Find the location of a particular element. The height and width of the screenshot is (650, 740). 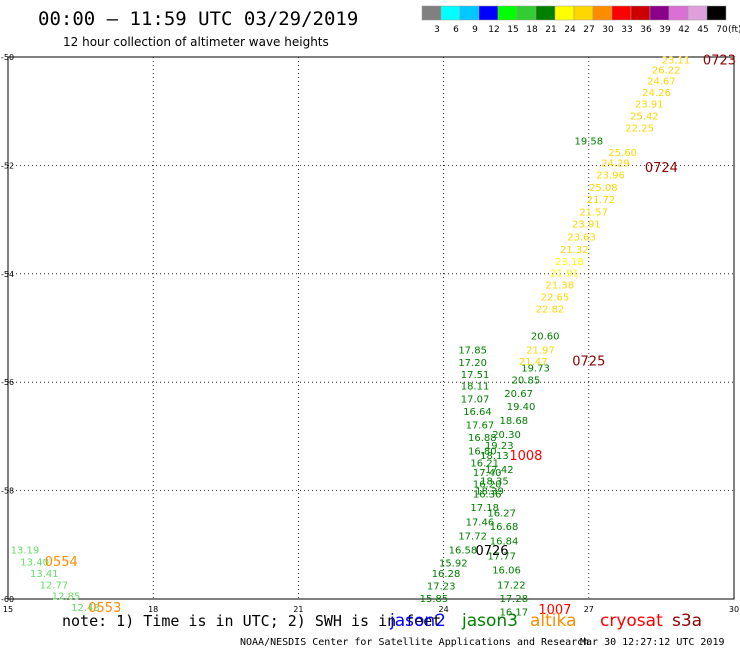

wave-height-label: 20.85 is located at coordinates (526, 380).